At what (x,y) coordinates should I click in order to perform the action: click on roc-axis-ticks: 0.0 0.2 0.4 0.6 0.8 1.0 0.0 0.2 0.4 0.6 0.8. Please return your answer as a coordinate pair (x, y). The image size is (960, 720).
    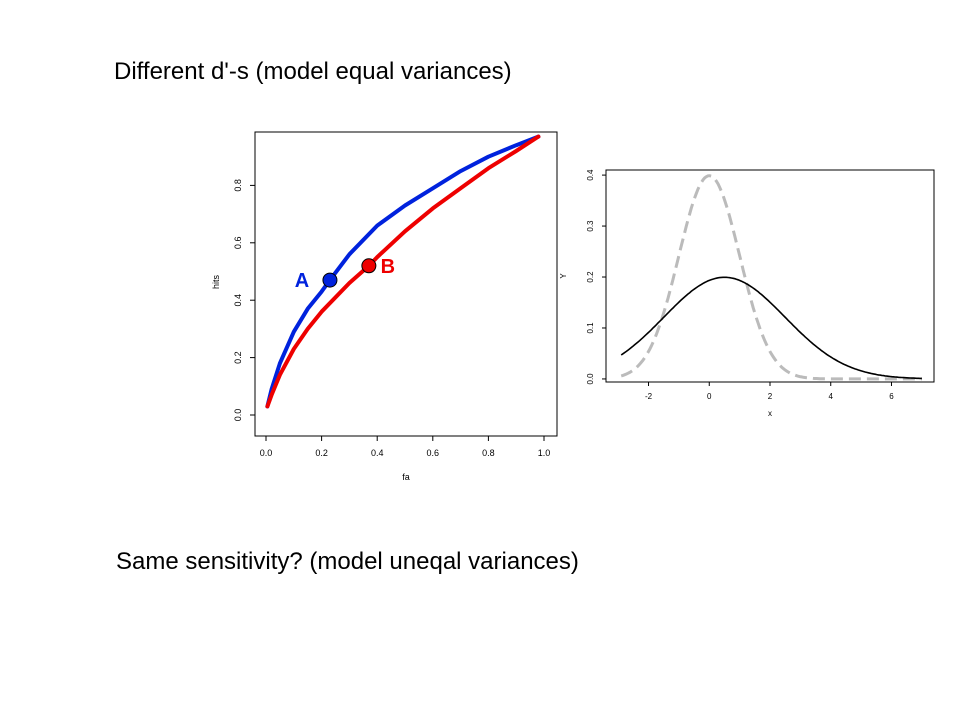
    Looking at the image, I should click on (391, 318).